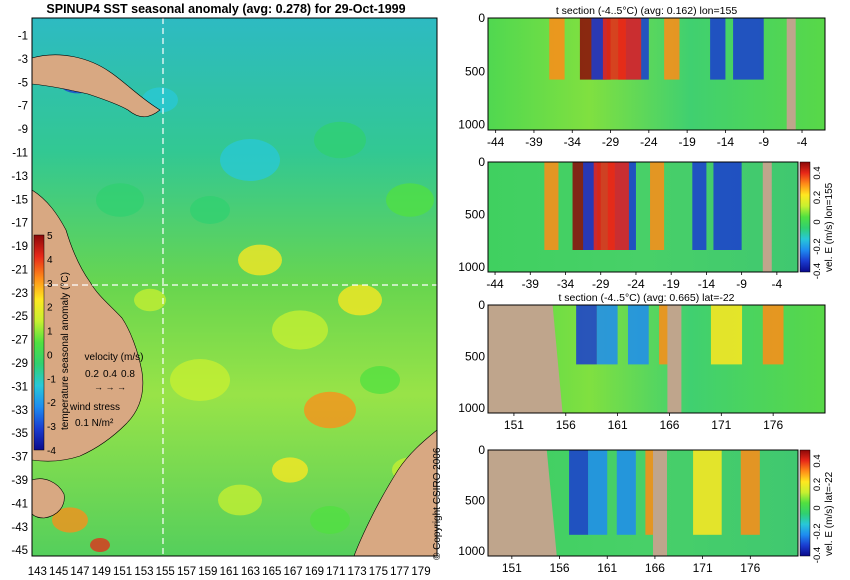 The width and height of the screenshot is (850, 580). Describe the element at coordinates (531, 284) in the screenshot. I see `section-x-tick-label: -39` at that location.